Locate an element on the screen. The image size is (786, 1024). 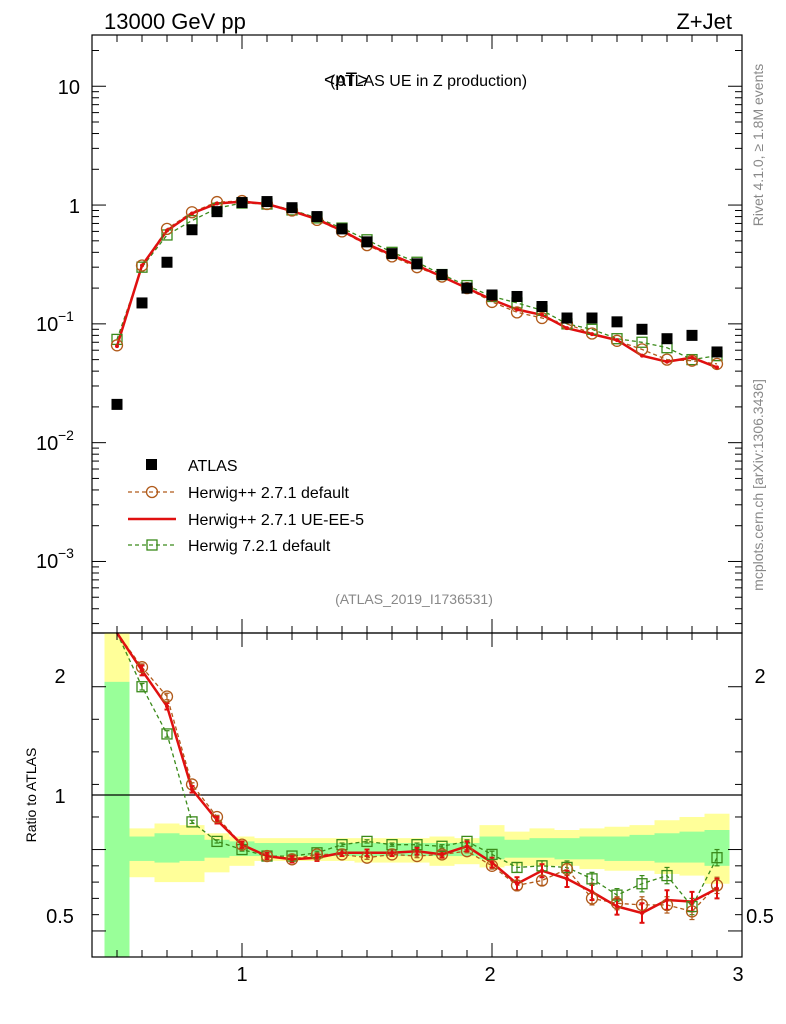
ratio-y-tick-label-left-0.5: 0.5 is located at coordinates (60, 917).